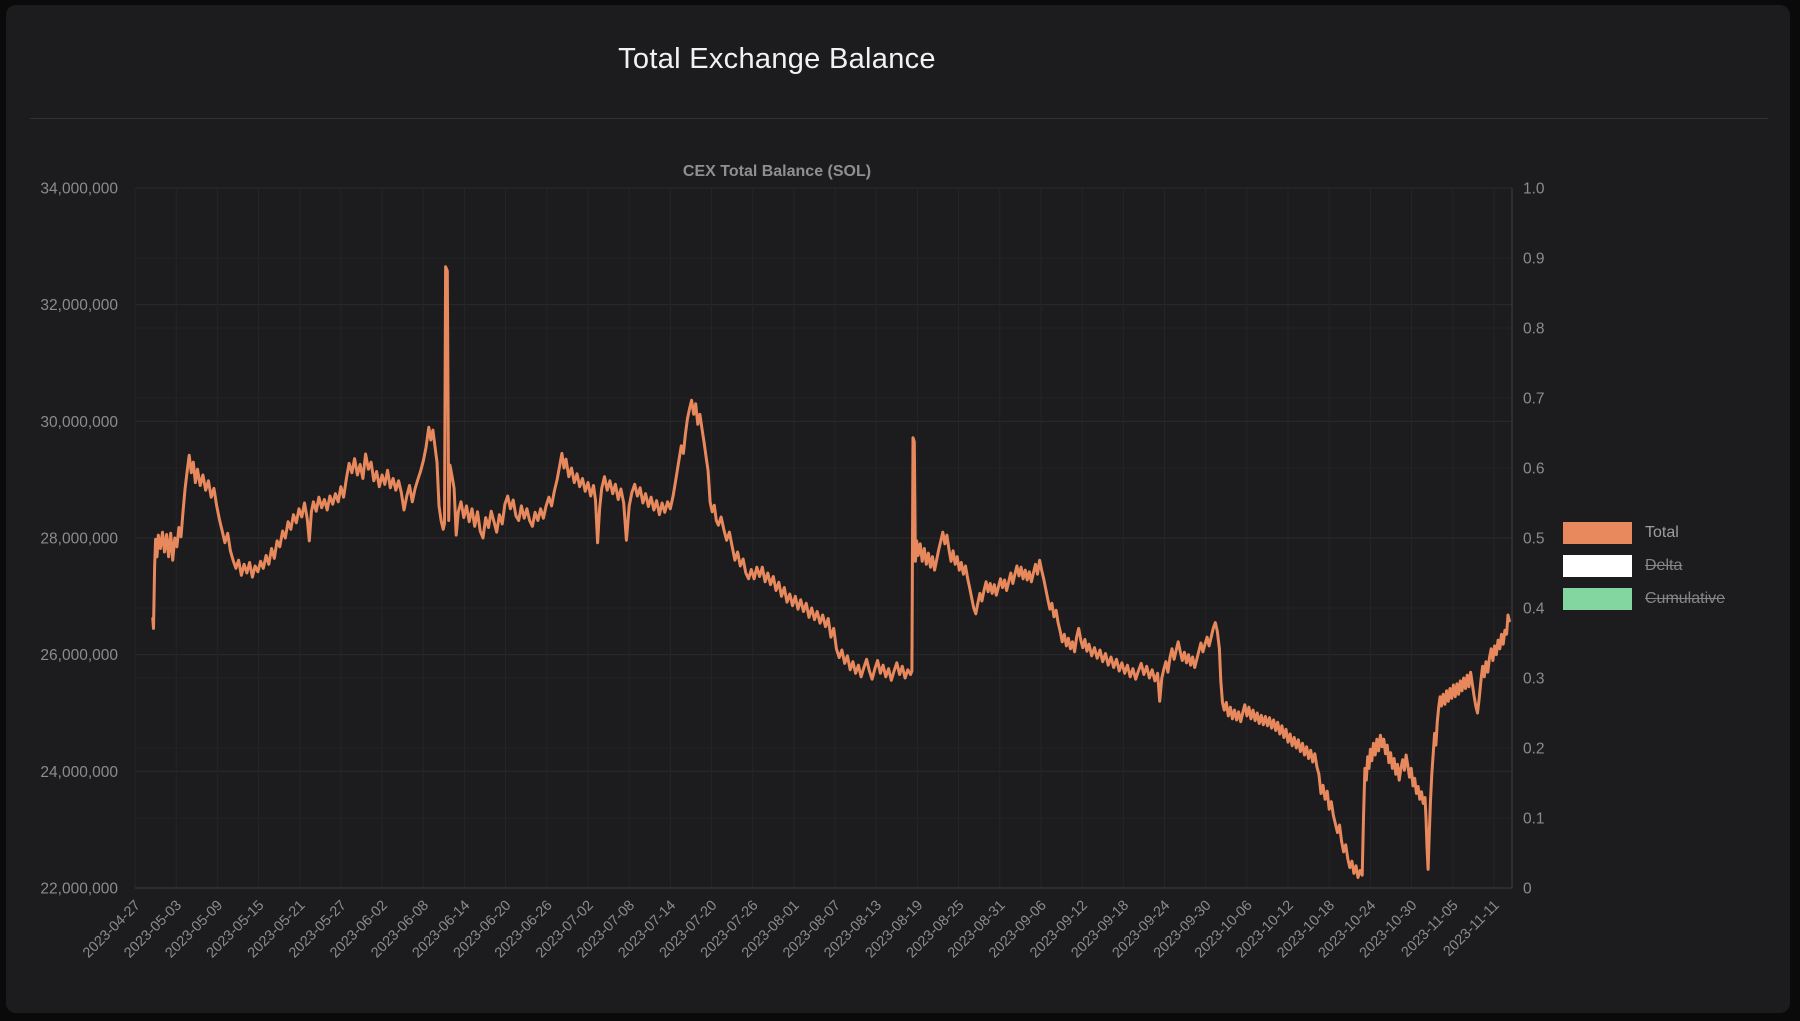 The image size is (1800, 1021). What do you see at coordinates (1534, 259) in the screenshot?
I see `svg-text: 0.9` at bounding box center [1534, 259].